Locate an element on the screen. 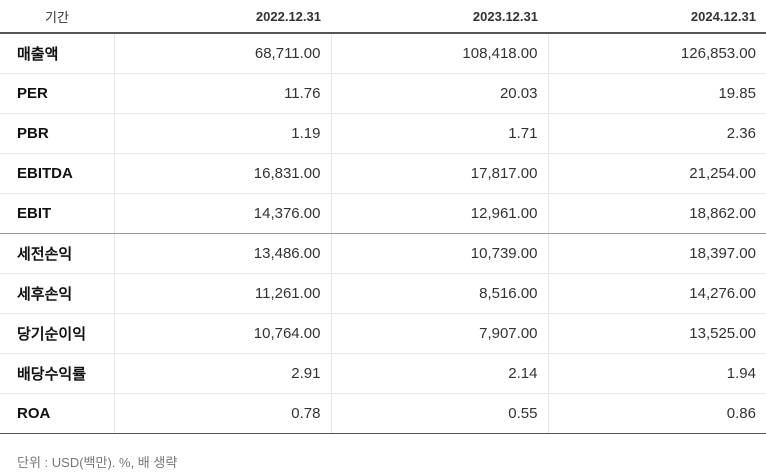  cell-value: 0.55 is located at coordinates (439, 413).